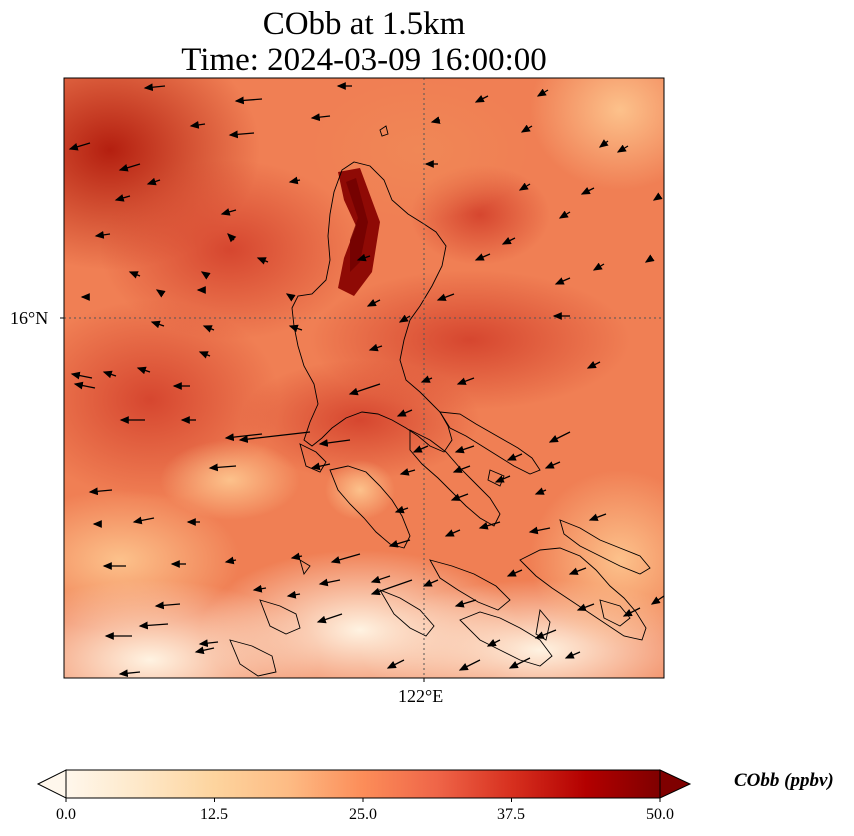  Describe the element at coordinates (66, 814) in the screenshot. I see `colorbar-tick-label: 0.0` at that location.